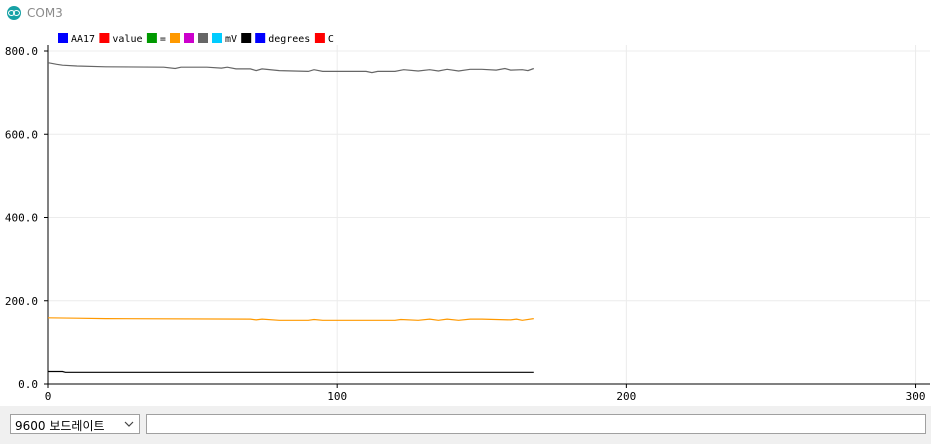  I want to click on baud-rate-label: 9600 보드레이트, so click(60, 426).